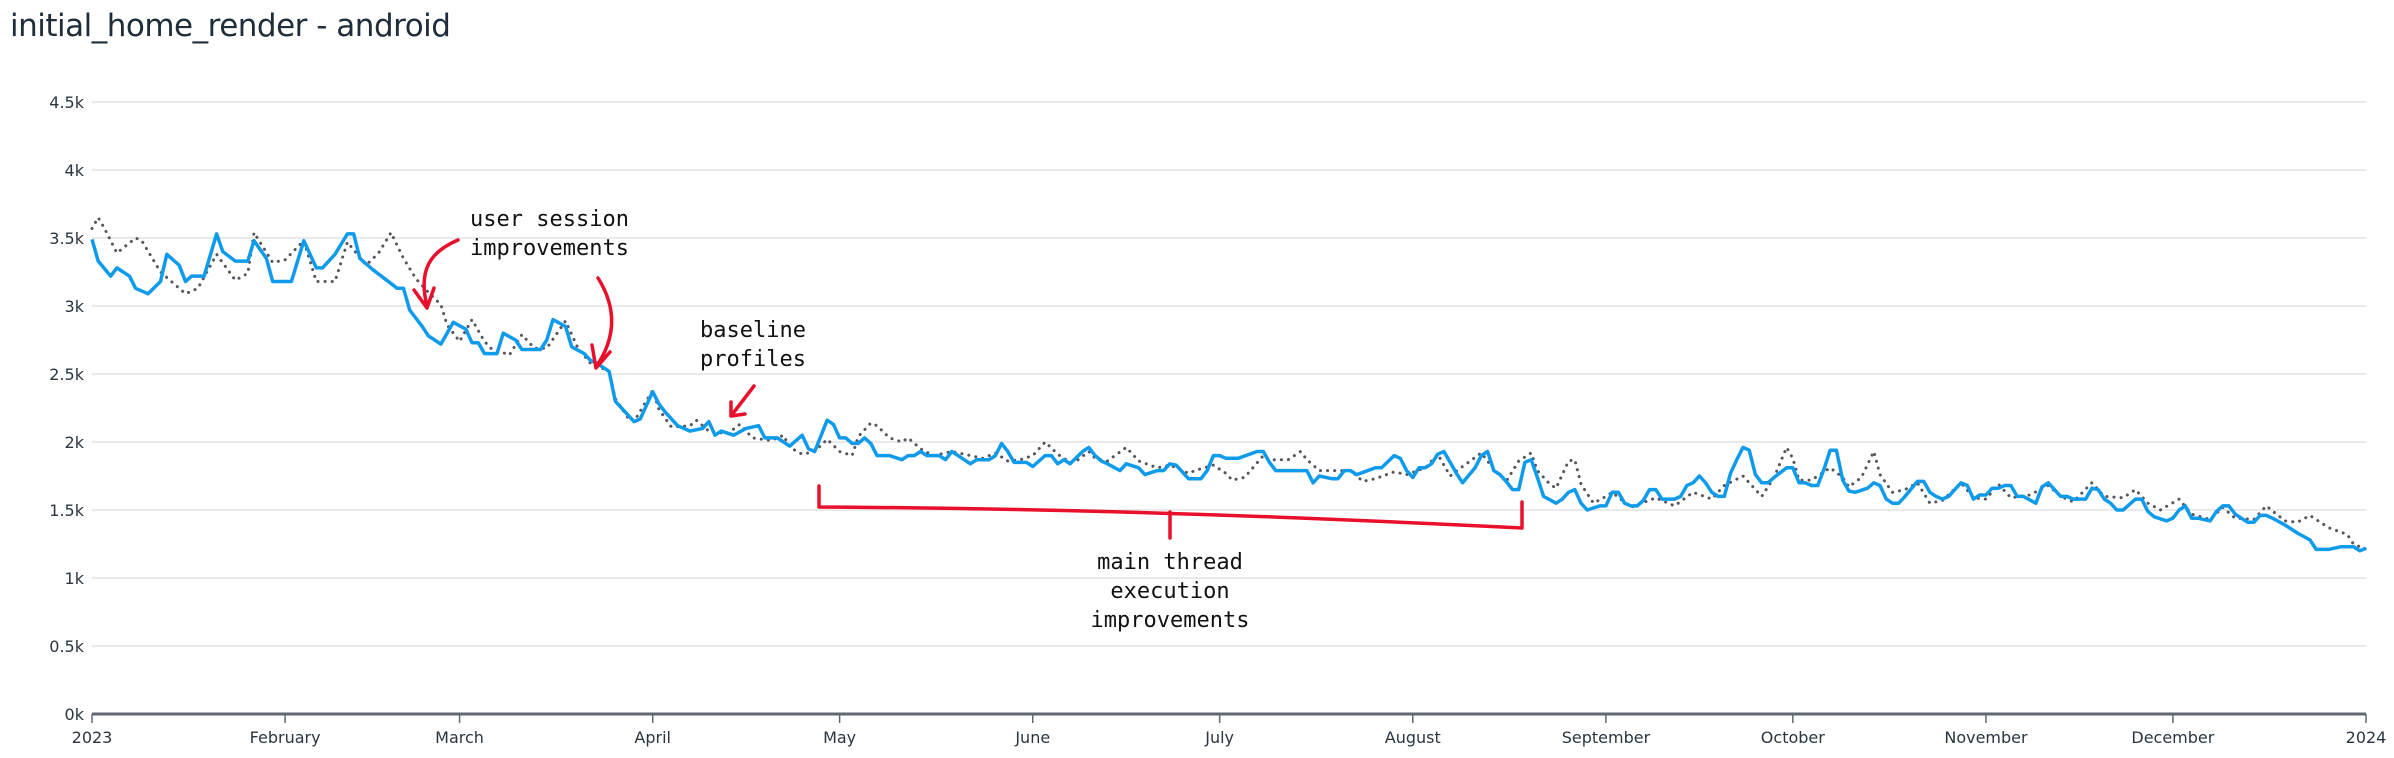 The width and height of the screenshot is (2394, 758). What do you see at coordinates (75, 714) in the screenshot?
I see `y-tick-label: 0k` at bounding box center [75, 714].